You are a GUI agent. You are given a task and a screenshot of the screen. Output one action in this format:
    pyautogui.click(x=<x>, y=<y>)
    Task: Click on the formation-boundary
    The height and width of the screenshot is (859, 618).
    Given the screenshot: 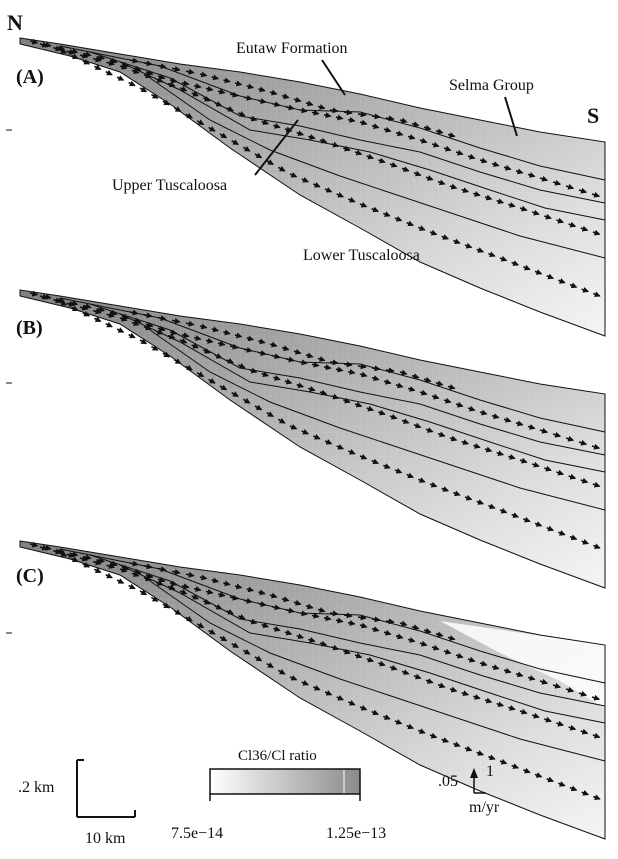 What is the action you would take?
    pyautogui.click(x=332, y=365)
    